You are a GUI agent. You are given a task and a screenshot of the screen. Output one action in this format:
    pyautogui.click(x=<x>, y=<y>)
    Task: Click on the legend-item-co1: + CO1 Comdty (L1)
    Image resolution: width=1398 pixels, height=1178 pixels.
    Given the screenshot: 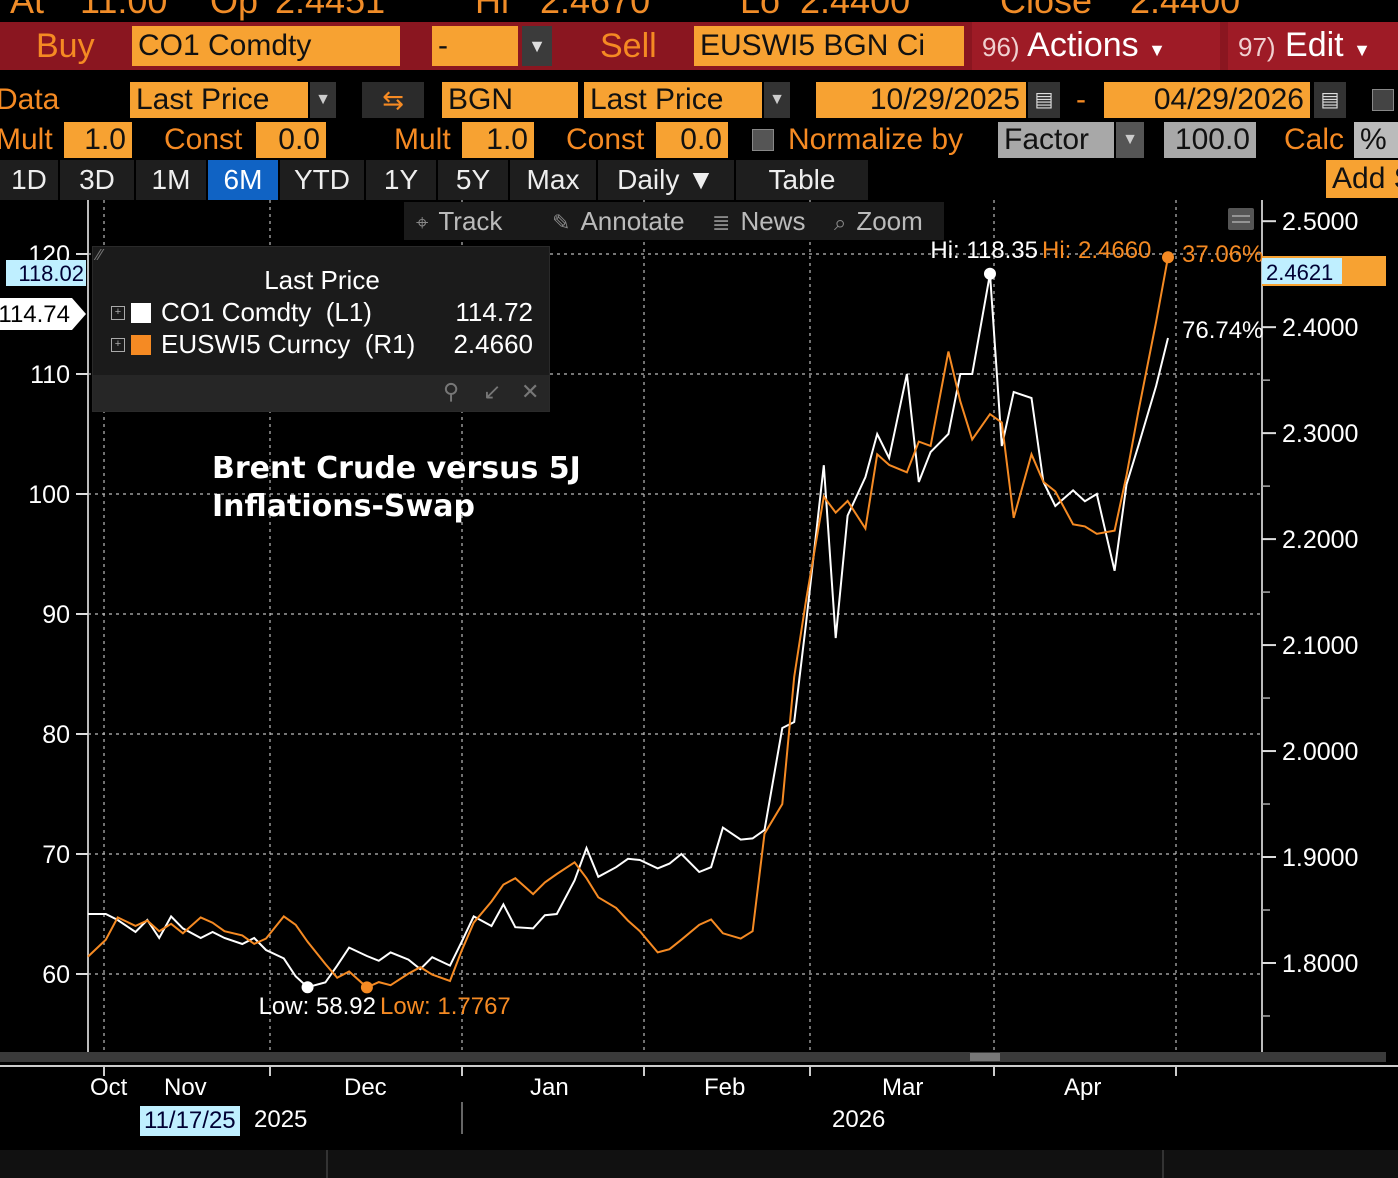 What is the action you would take?
    pyautogui.click(x=241, y=312)
    